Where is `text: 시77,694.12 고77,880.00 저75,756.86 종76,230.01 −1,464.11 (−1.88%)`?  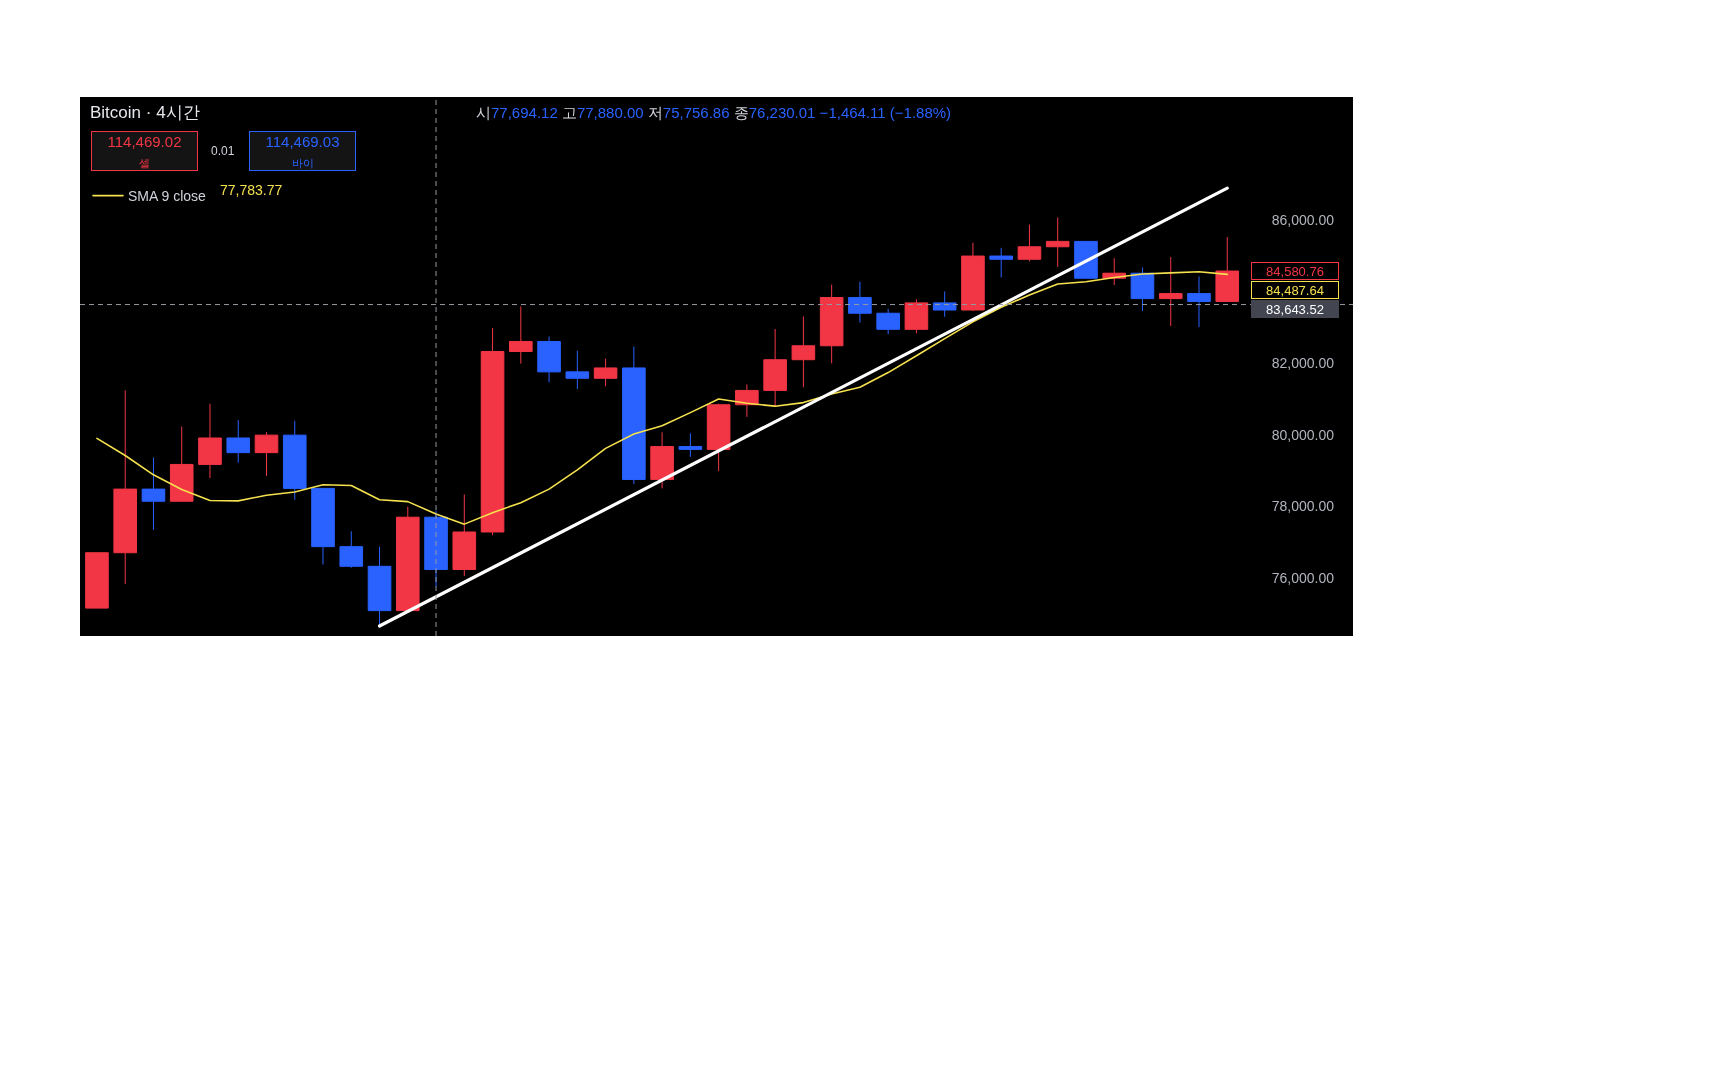 text: 시77,694.12 고77,880.00 저75,756.86 종76,230.01 −1,464.11 (−1.88%) is located at coordinates (714, 112).